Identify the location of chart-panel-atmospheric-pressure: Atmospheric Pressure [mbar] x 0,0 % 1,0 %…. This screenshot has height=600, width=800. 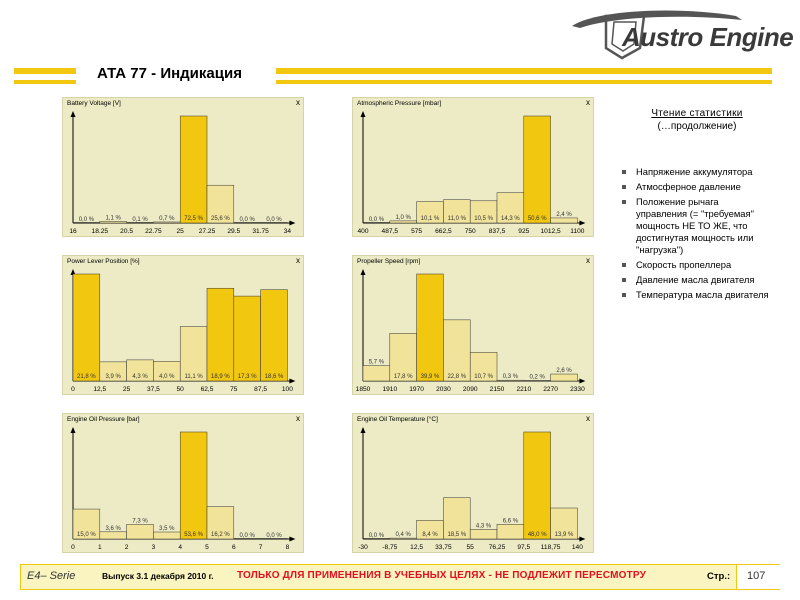
(473, 167).